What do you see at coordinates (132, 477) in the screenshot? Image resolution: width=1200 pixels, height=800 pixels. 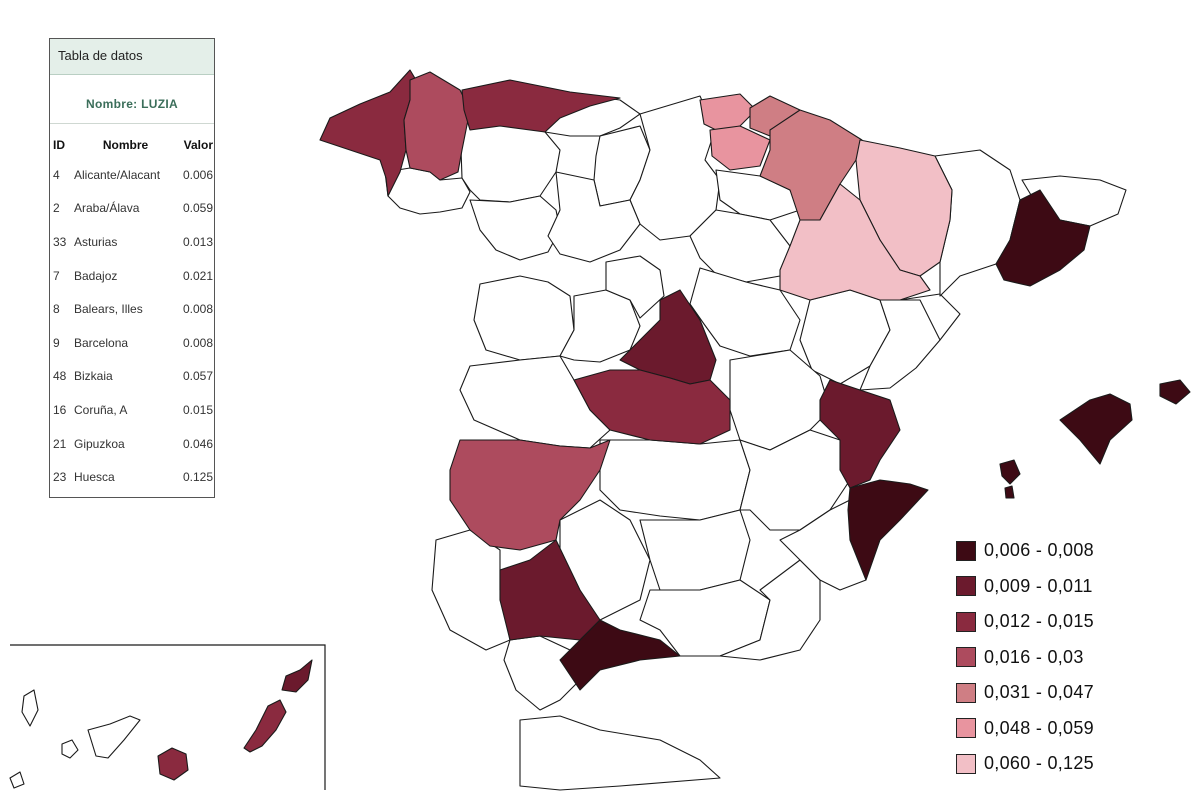 I see `table-row: 23 Huesca 0.125` at bounding box center [132, 477].